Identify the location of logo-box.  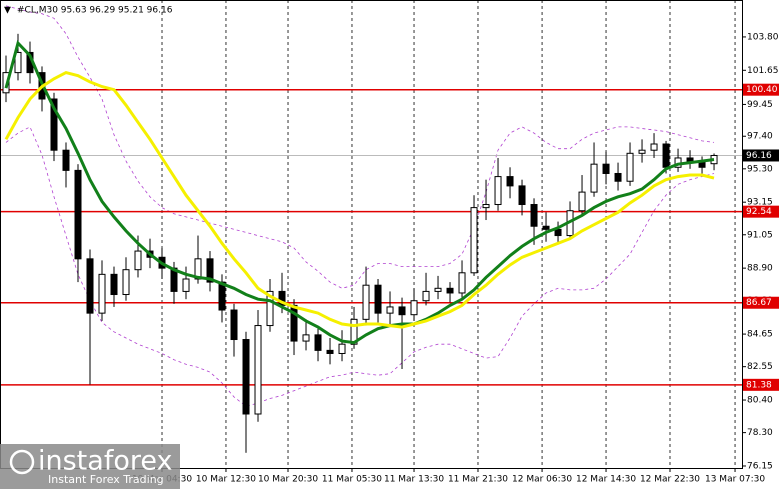
(90, 466).